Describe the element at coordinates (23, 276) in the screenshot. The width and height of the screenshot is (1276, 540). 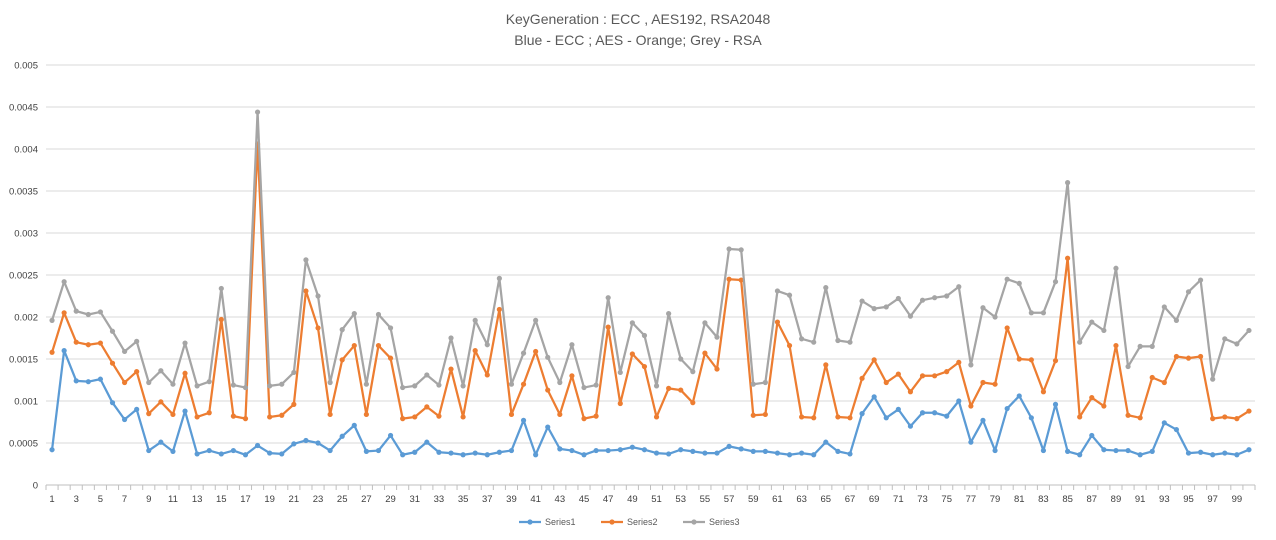
I see `y-tick-label: 0.0025` at that location.